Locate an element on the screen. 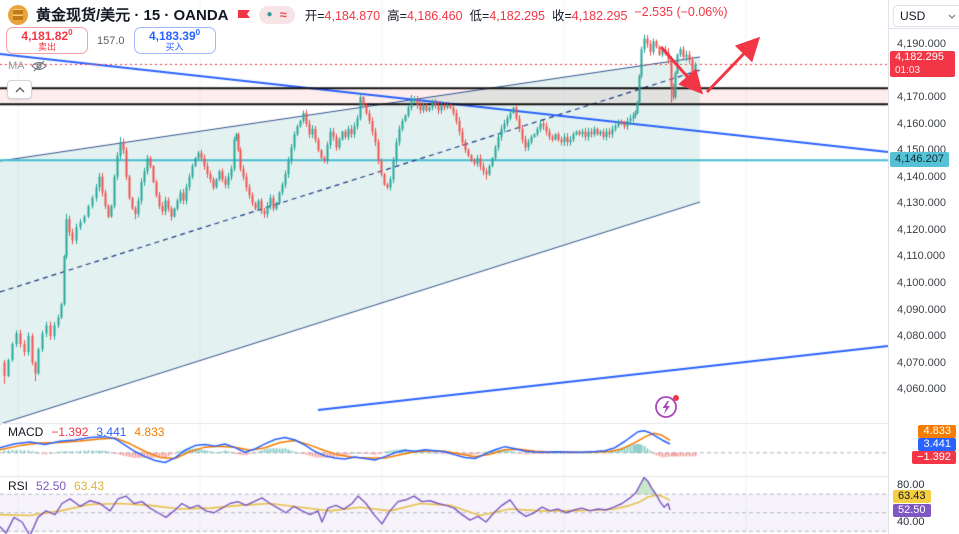 This screenshot has width=959, height=534. lightning-alert-icon is located at coordinates (667, 406).